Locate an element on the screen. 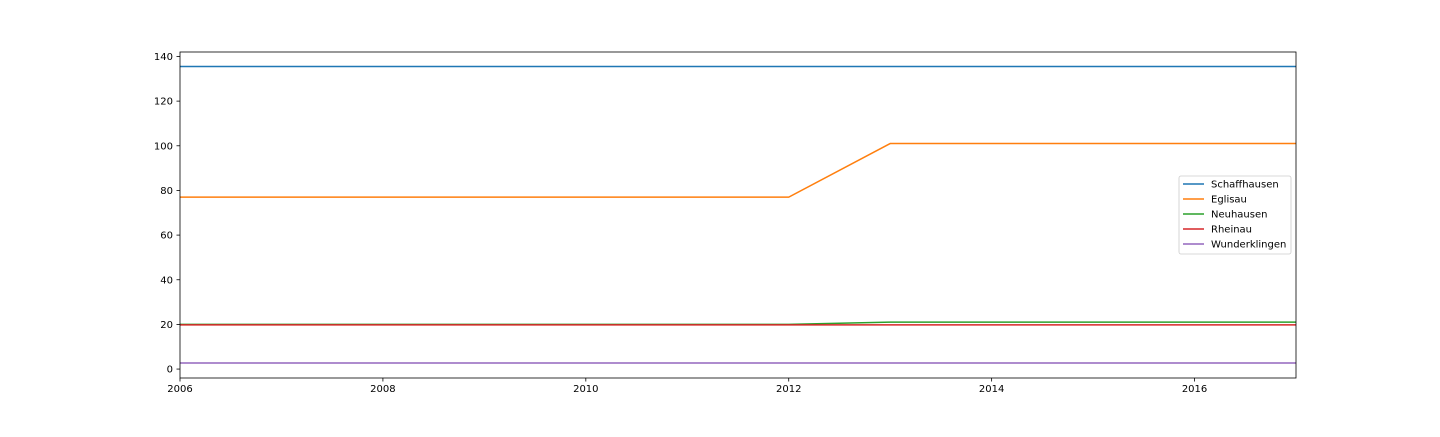 The image size is (1440, 437). y-axis: 0 20 40 60 80 100 120 140 is located at coordinates (167, 214).